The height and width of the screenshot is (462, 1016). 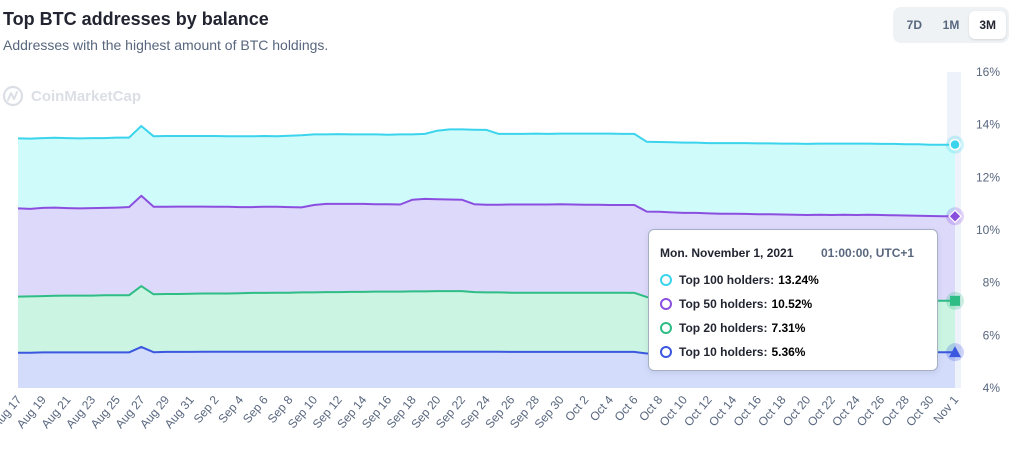 I want to click on marker-top-100-holders, so click(x=955, y=144).